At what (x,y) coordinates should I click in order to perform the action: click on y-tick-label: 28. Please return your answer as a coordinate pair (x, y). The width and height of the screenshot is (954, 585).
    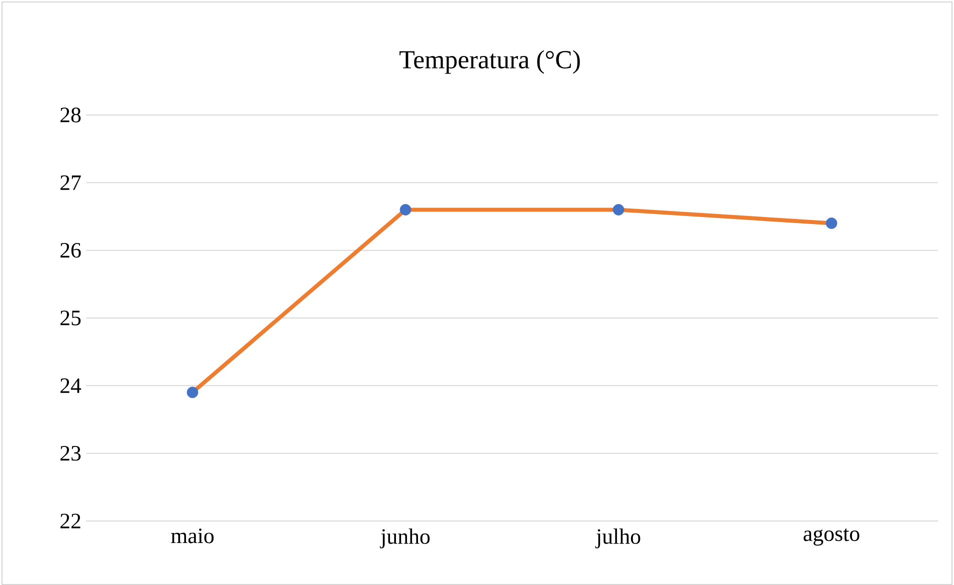
    Looking at the image, I should click on (70, 115).